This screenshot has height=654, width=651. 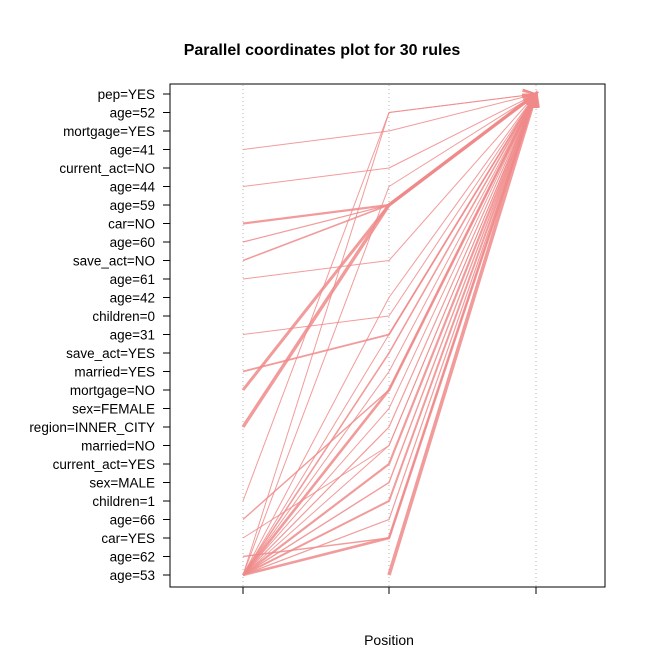 What do you see at coordinates (132, 242) in the screenshot?
I see `y-tick-label: age=60` at bounding box center [132, 242].